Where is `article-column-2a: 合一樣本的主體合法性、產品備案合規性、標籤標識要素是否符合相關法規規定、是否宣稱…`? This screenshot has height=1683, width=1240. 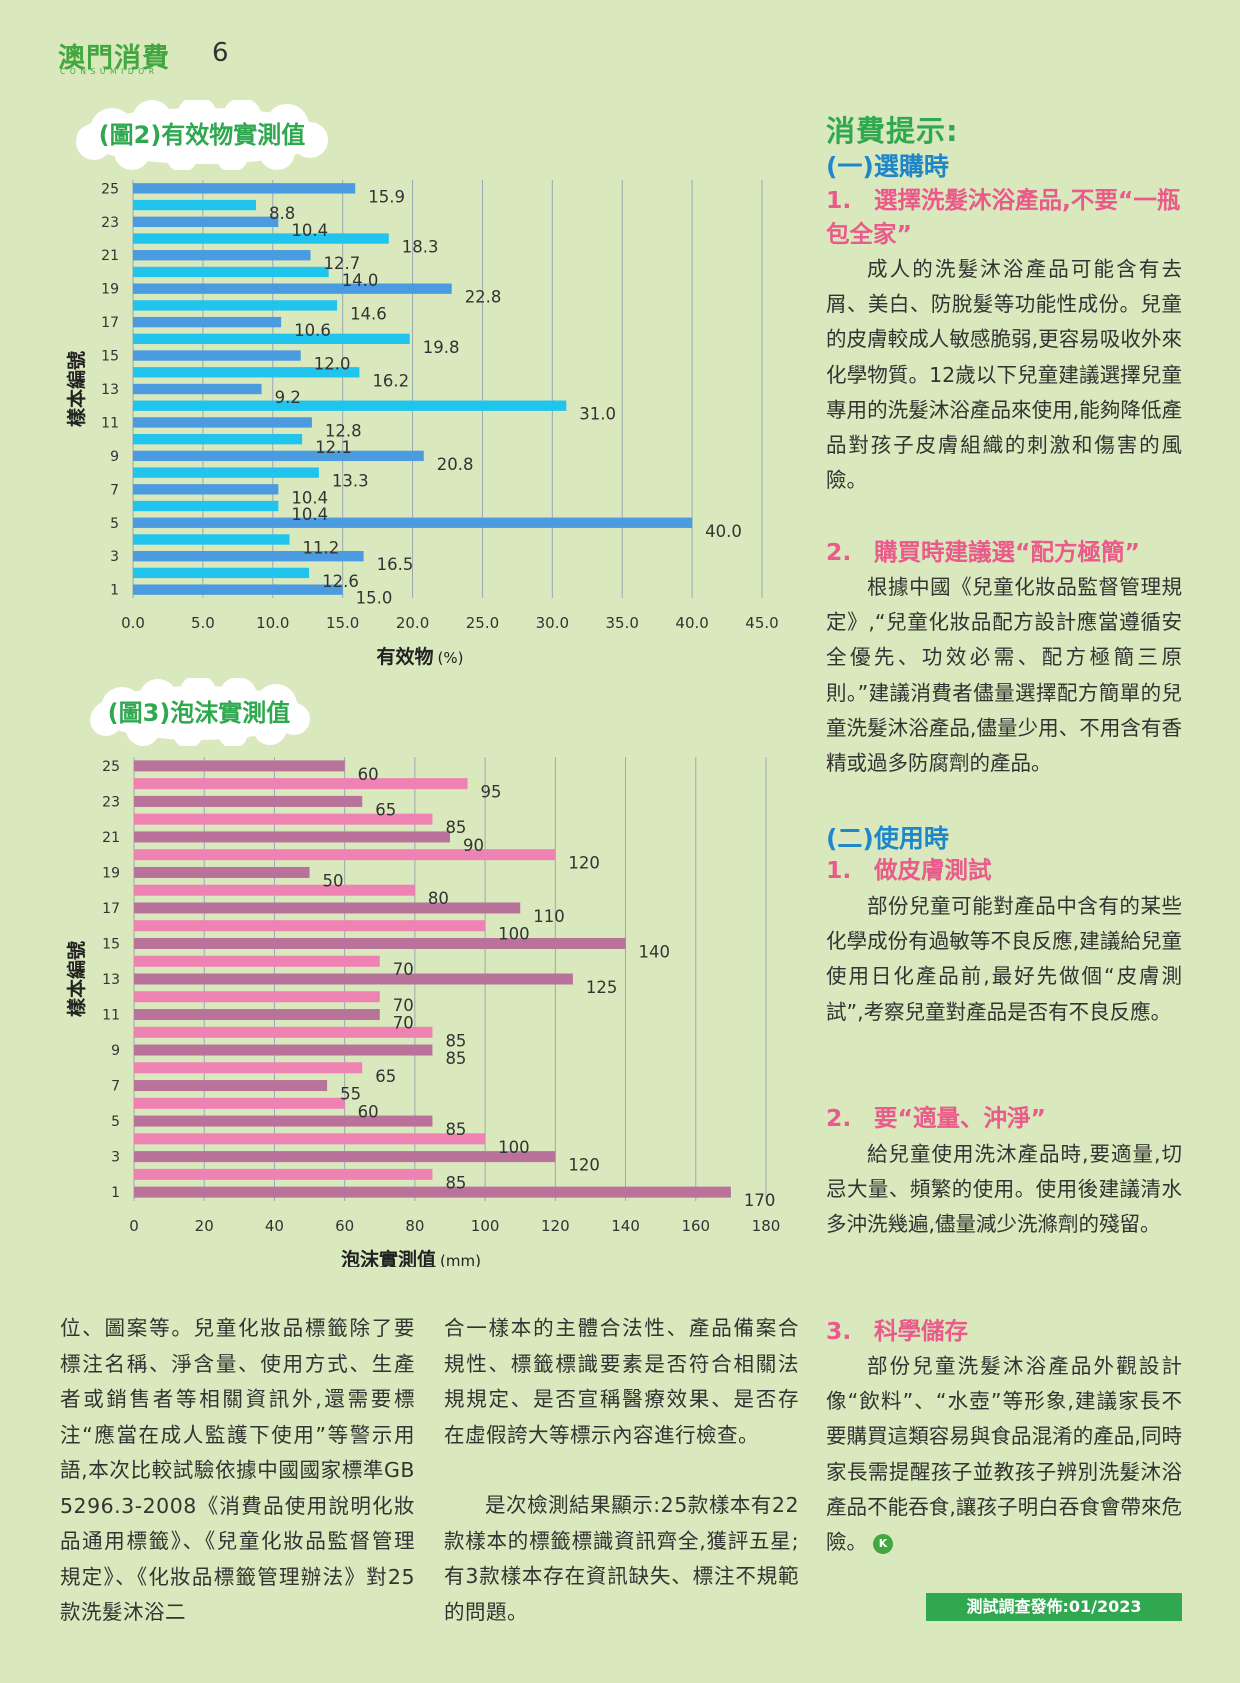 article-column-2a: 合一樣本的主體合法性、產品備案合規性、標籤標識要素是否符合相關法規規定、是否宣稱… is located at coordinates (621, 1381).